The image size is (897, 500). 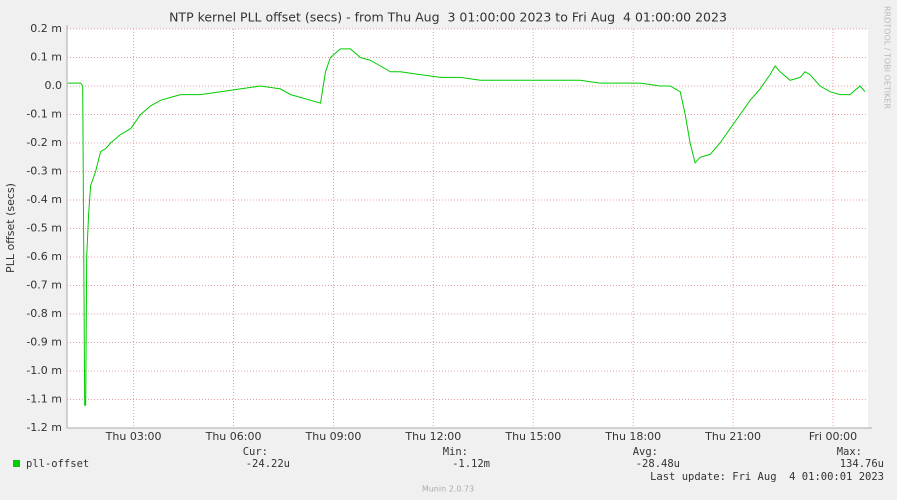 I want to click on y-tick-label: -0.2 m, so click(x=44, y=142).